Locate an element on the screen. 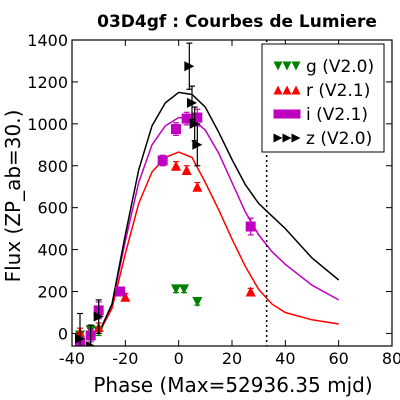 The image size is (400, 400). x-tick-label: 60 is located at coordinates (338, 358).